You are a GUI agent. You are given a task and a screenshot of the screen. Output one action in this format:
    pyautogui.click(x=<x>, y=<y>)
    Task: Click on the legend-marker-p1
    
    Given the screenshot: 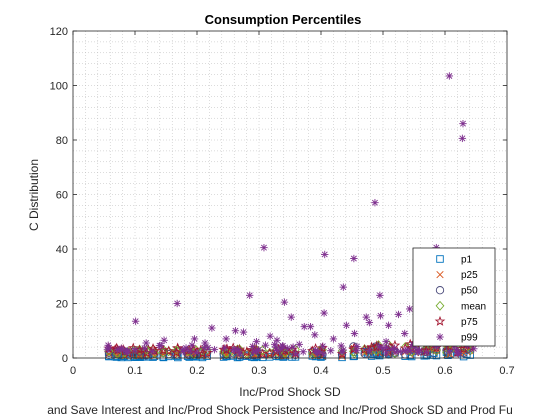 What is the action you would take?
    pyautogui.click(x=440, y=259)
    